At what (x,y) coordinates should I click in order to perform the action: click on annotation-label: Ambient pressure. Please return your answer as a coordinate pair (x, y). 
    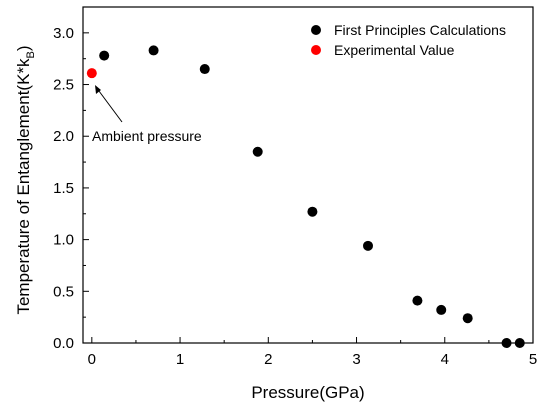
    Looking at the image, I should click on (147, 136).